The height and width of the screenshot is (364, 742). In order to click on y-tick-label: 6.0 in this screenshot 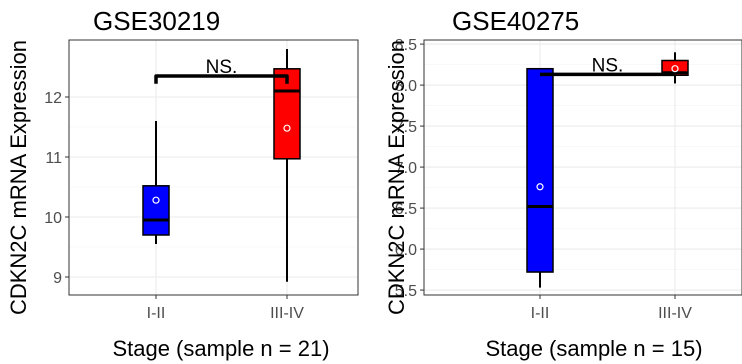, I will do `click(406, 250)`.